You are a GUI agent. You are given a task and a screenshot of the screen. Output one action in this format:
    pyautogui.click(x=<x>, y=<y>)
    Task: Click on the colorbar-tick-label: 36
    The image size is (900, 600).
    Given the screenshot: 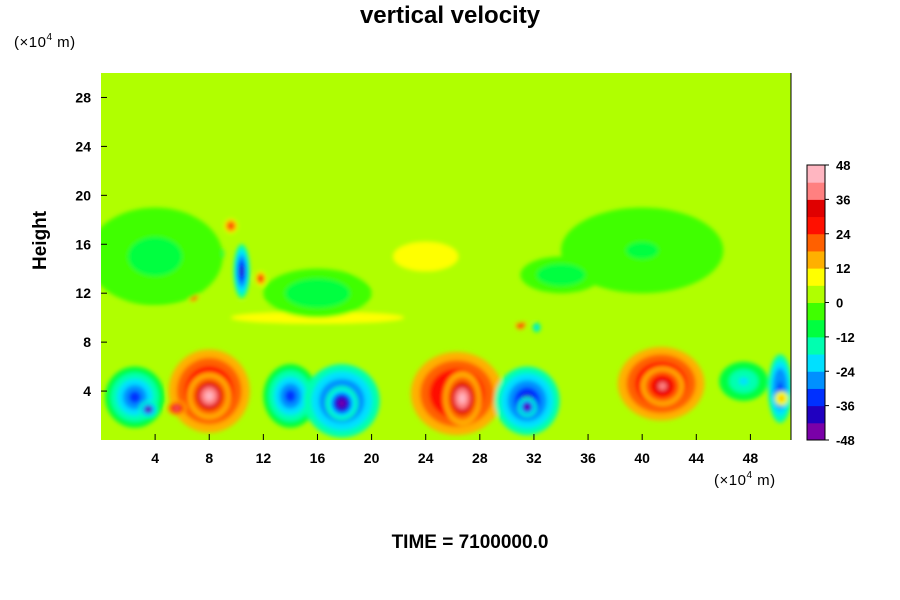 What is the action you would take?
    pyautogui.click(x=843, y=199)
    